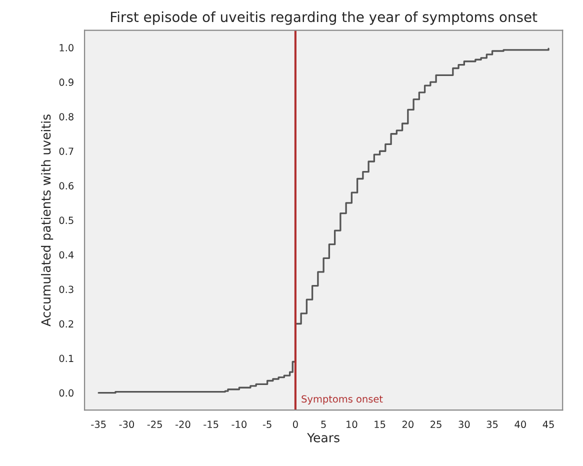 This screenshot has width=583, height=466. What do you see at coordinates (342, 400) in the screenshot?
I see `ref-line-label: Symptoms onset` at bounding box center [342, 400].